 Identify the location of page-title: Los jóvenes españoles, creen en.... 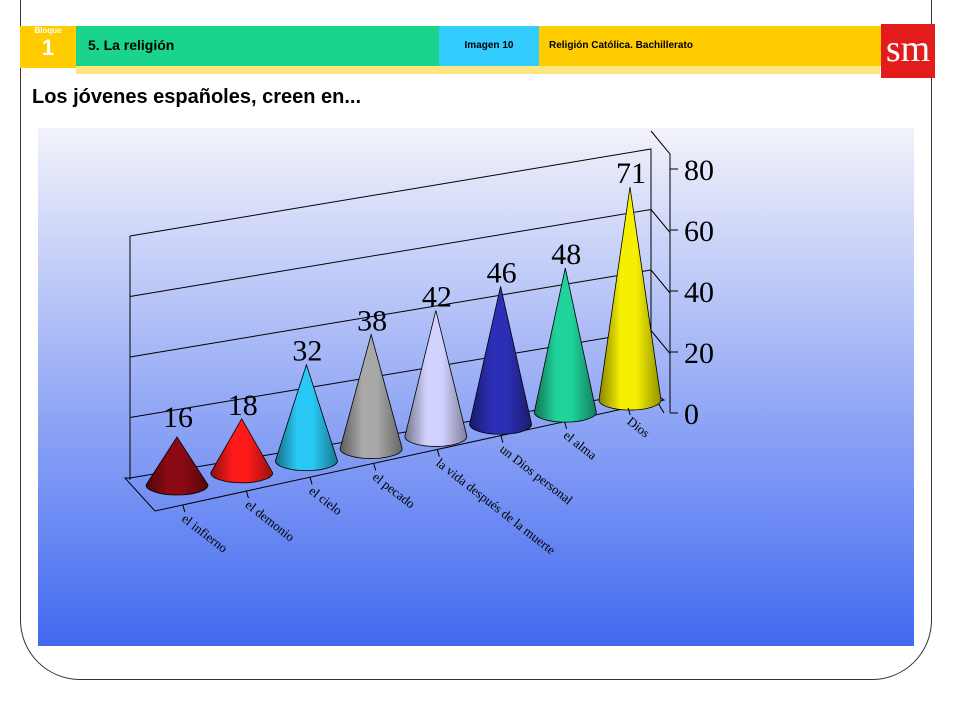
(197, 97).